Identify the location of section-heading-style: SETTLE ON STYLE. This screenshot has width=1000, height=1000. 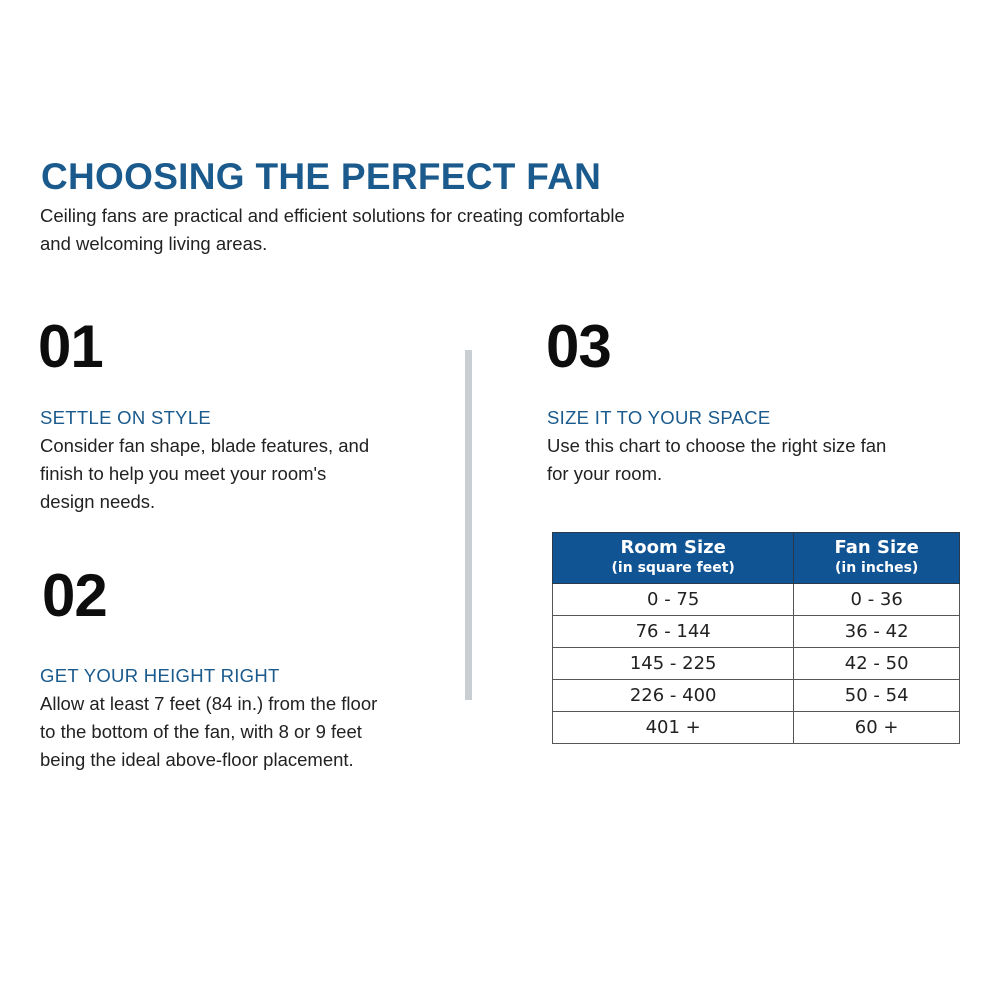
(126, 417).